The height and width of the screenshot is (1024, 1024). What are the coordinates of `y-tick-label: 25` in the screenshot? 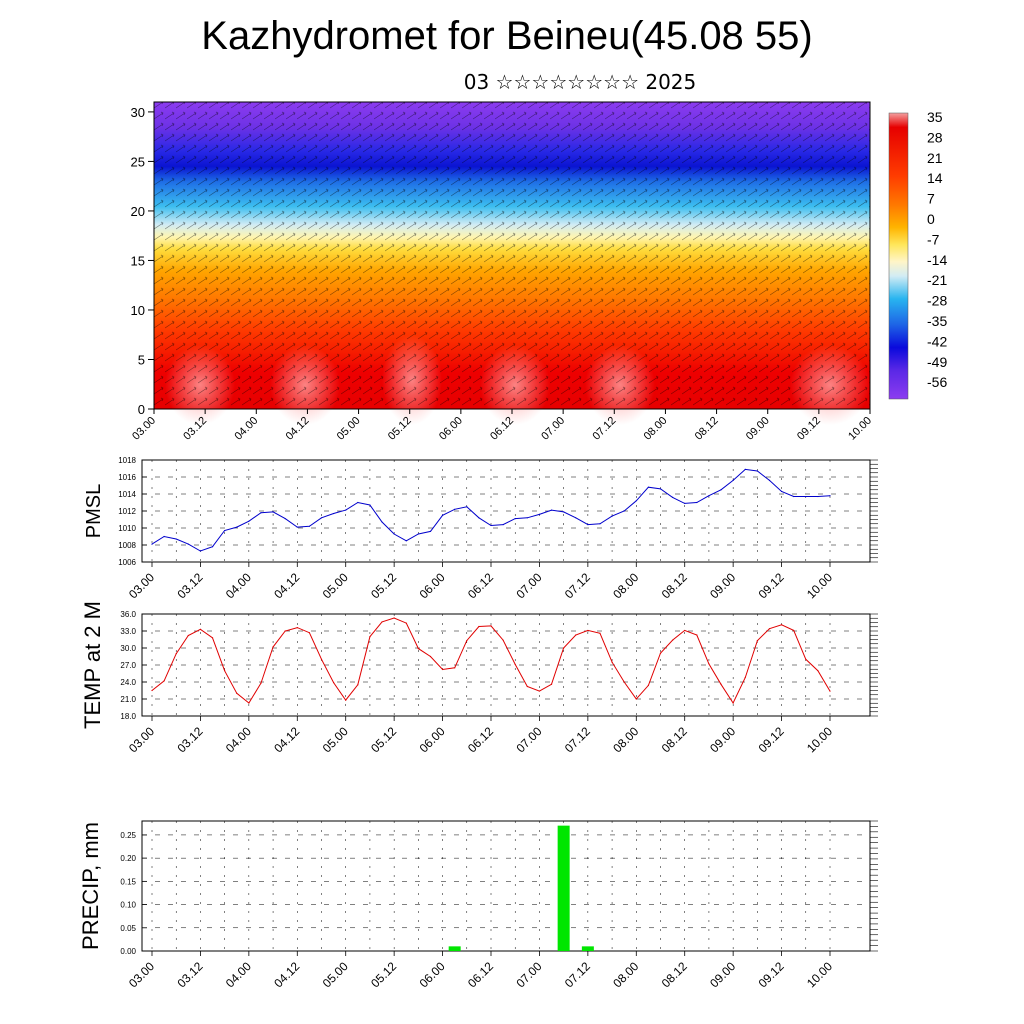 It's located at (138, 161).